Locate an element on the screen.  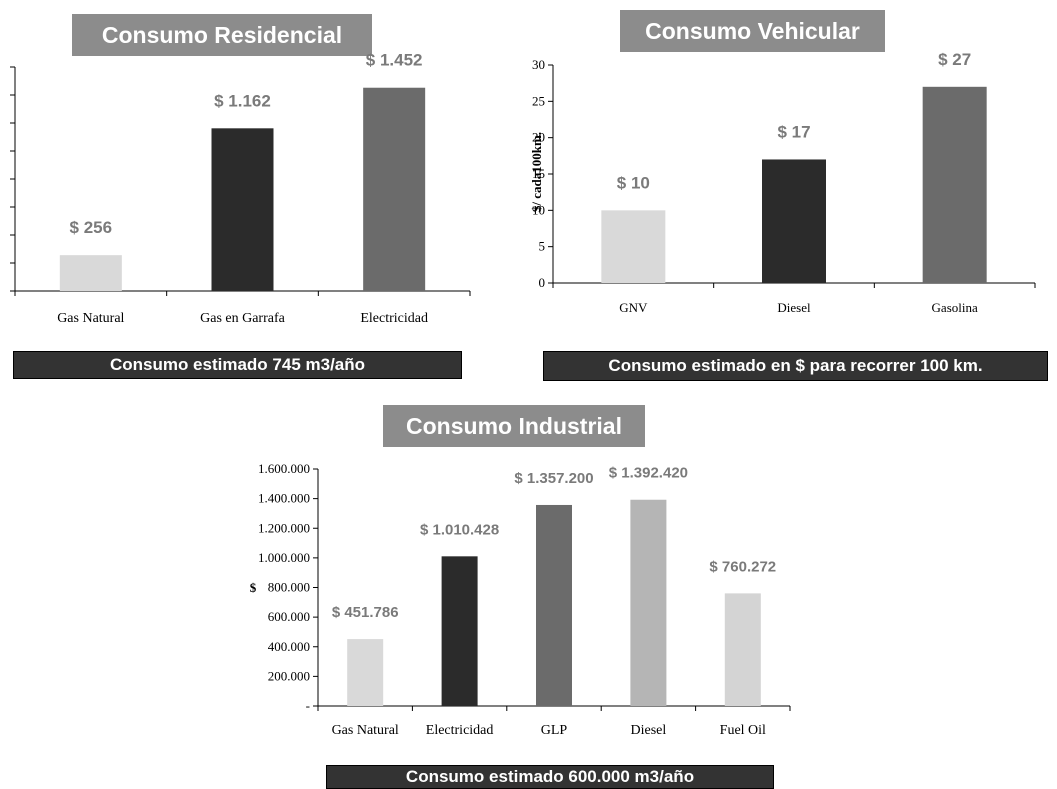
chart-title-industrial: Consumo Industrial is located at coordinates (514, 426).